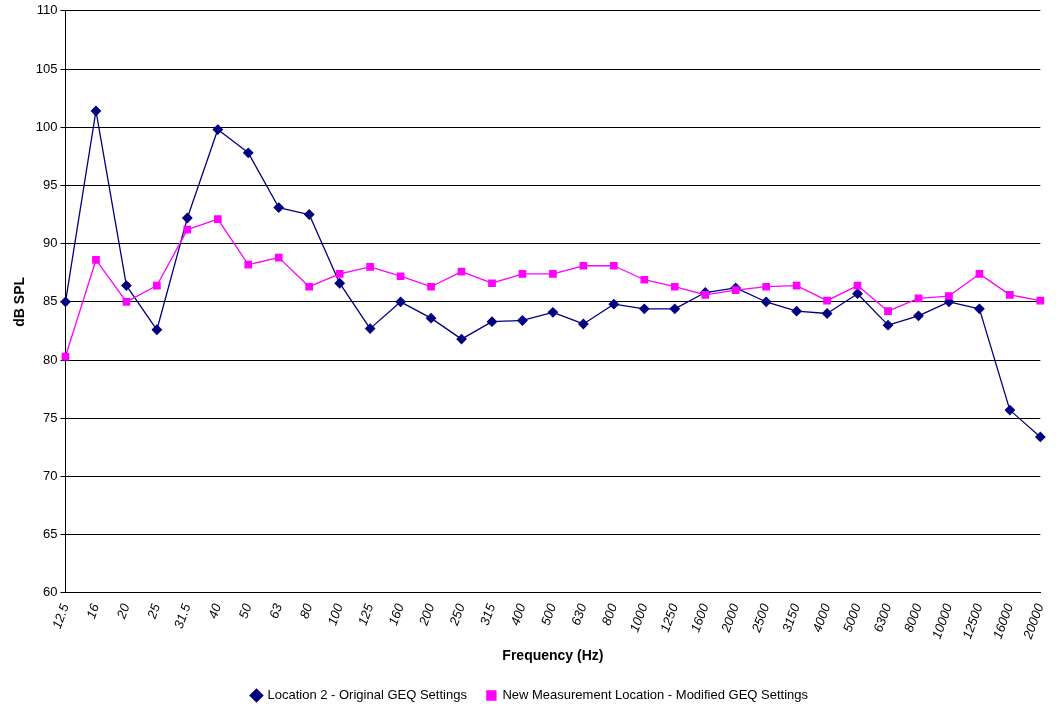 Image resolution: width=1058 pixels, height=722 pixels. Describe the element at coordinates (50, 301) in the screenshot. I see `y-tick-label: 85` at that location.